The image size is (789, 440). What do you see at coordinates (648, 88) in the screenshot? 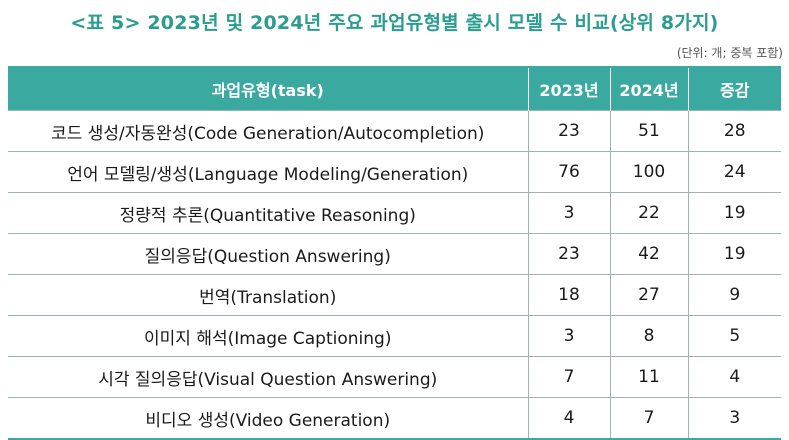
I see `header-2024: 2024년` at bounding box center [648, 88].